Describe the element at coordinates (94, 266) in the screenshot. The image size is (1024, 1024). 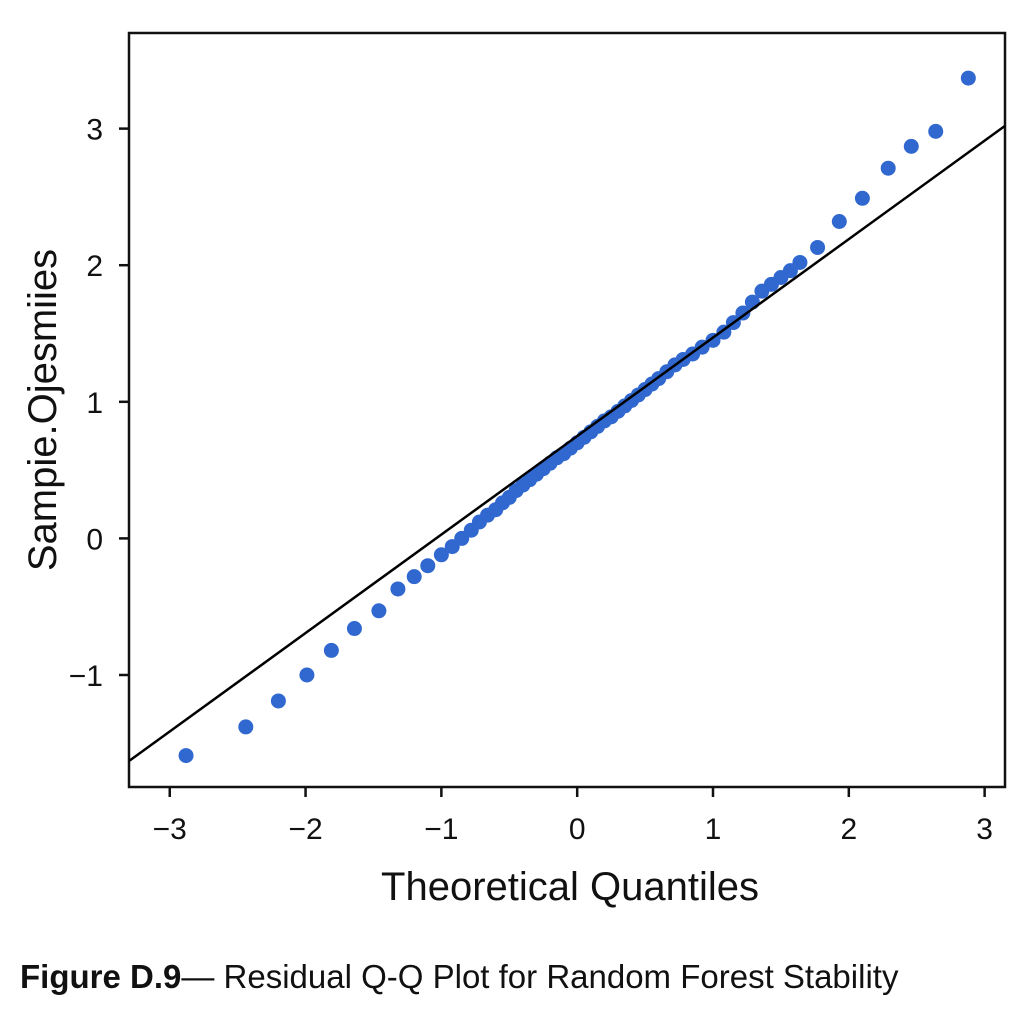
I see `y-tick-label: 2` at that location.